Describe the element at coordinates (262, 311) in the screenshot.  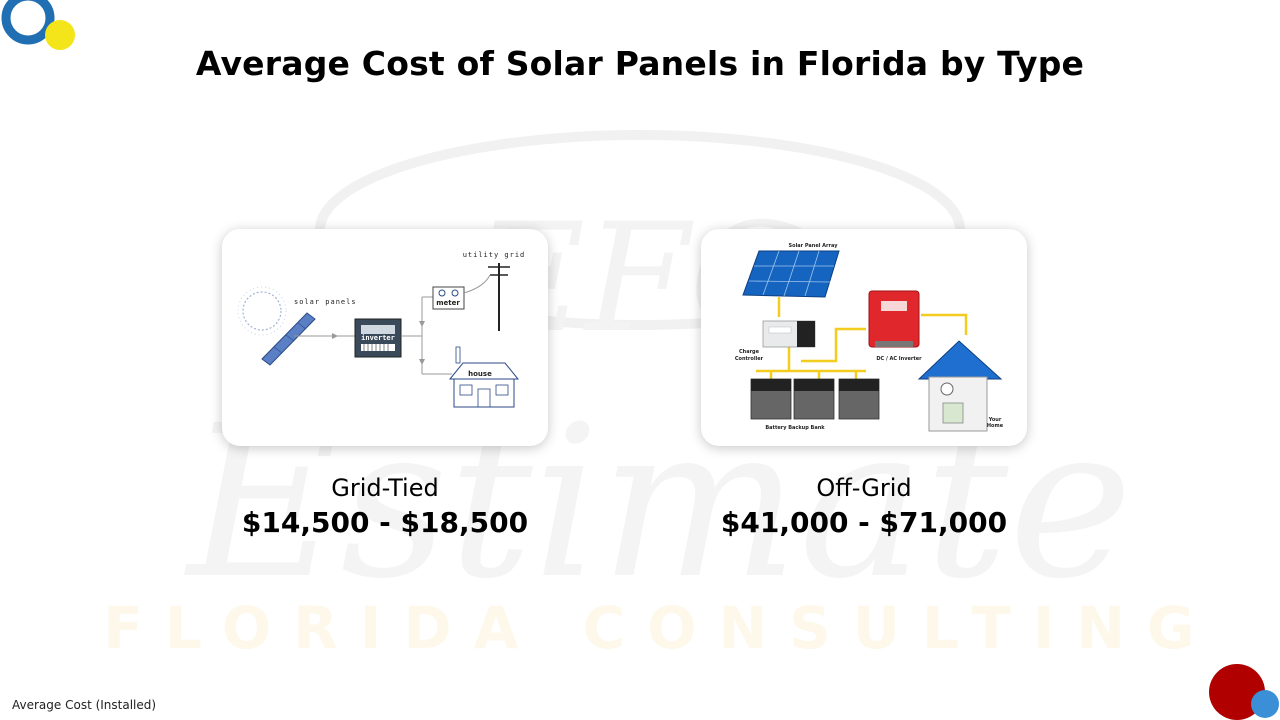
I see `sun-icon` at that location.